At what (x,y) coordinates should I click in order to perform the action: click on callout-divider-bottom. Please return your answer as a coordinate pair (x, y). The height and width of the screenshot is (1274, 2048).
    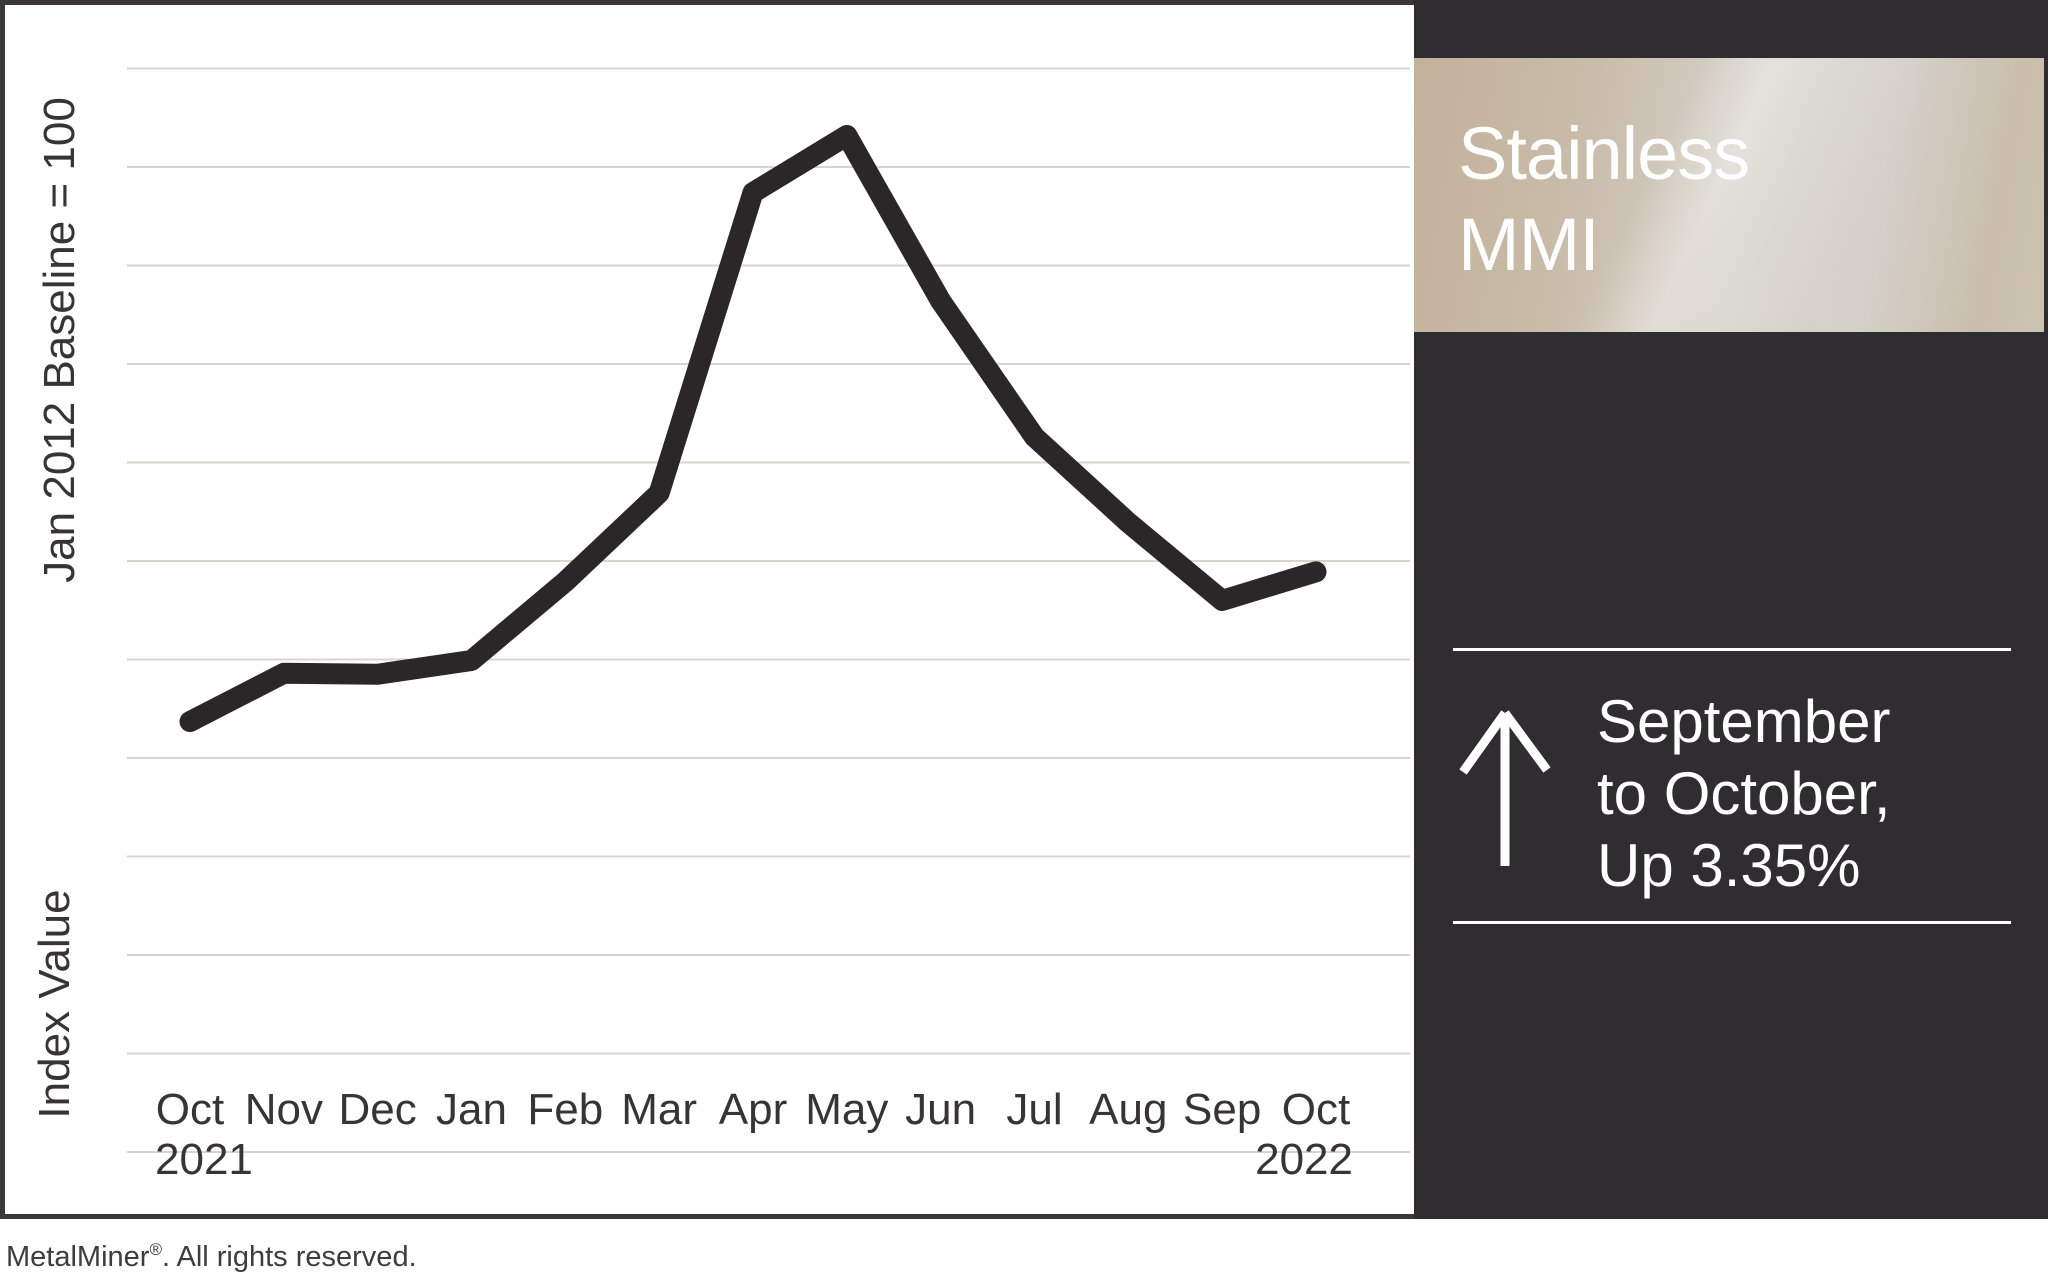
    Looking at the image, I should click on (1732, 922).